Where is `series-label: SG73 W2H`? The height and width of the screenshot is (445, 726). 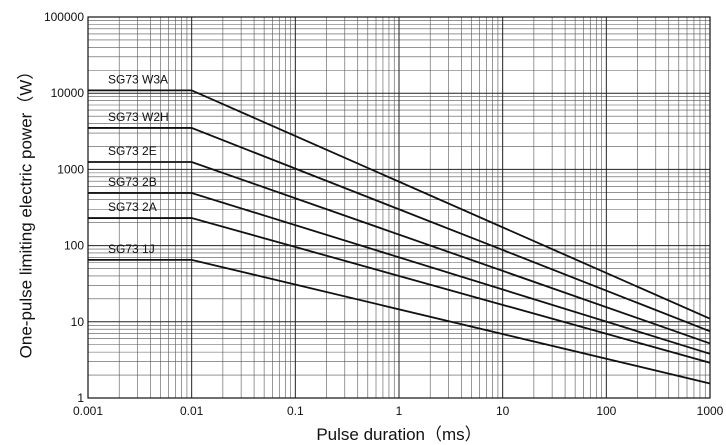 series-label: SG73 W2H is located at coordinates (138, 117).